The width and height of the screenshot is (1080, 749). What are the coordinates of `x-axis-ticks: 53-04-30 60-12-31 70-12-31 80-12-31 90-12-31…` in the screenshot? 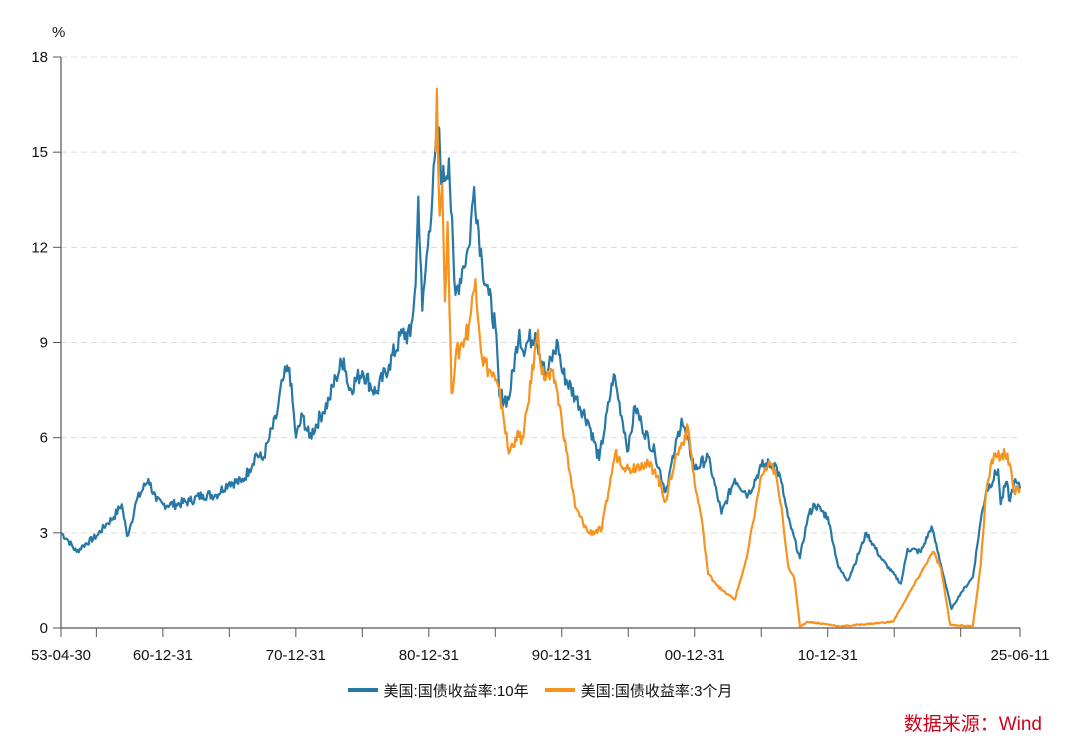 It's located at (540, 646).